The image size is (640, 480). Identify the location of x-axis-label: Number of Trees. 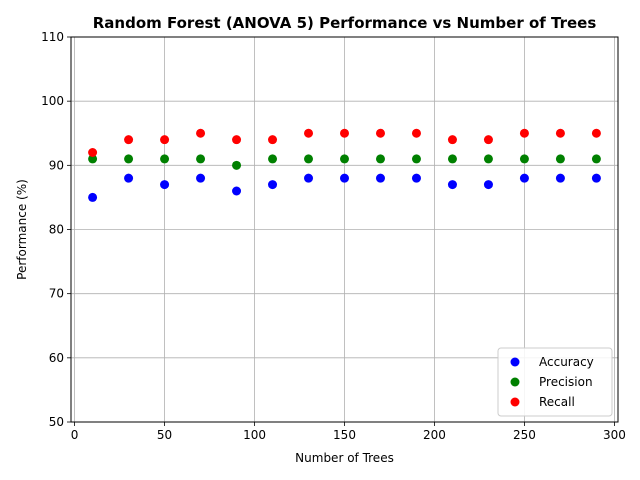
(344, 458).